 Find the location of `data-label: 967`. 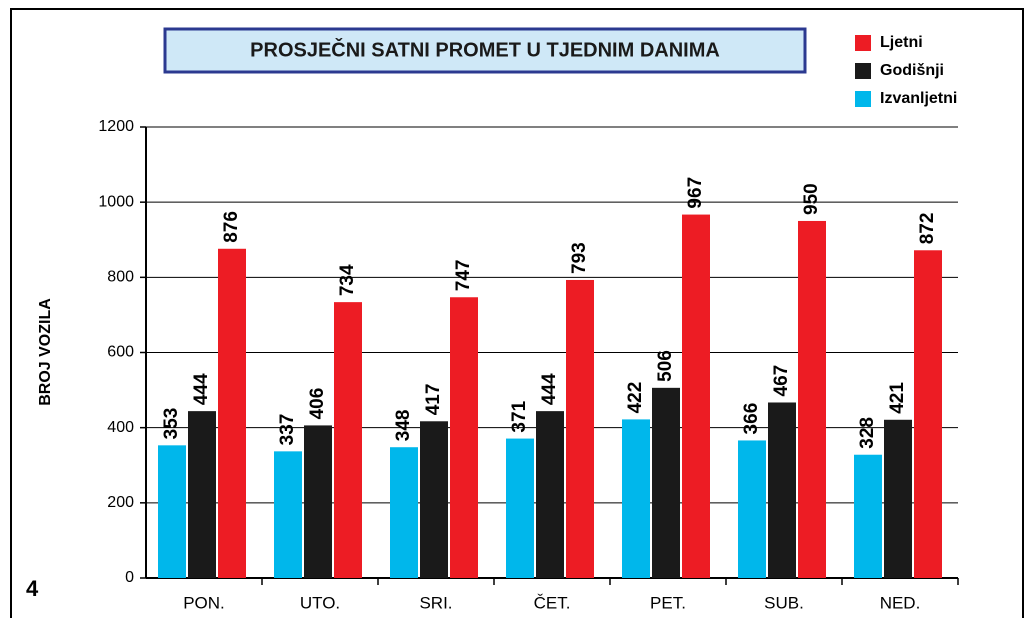

data-label: 967 is located at coordinates (695, 193).